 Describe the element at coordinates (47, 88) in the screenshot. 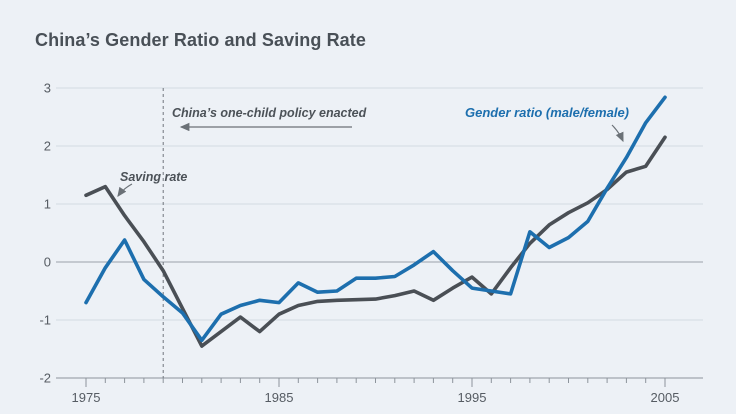

I see `y-tick-label: 3` at that location.